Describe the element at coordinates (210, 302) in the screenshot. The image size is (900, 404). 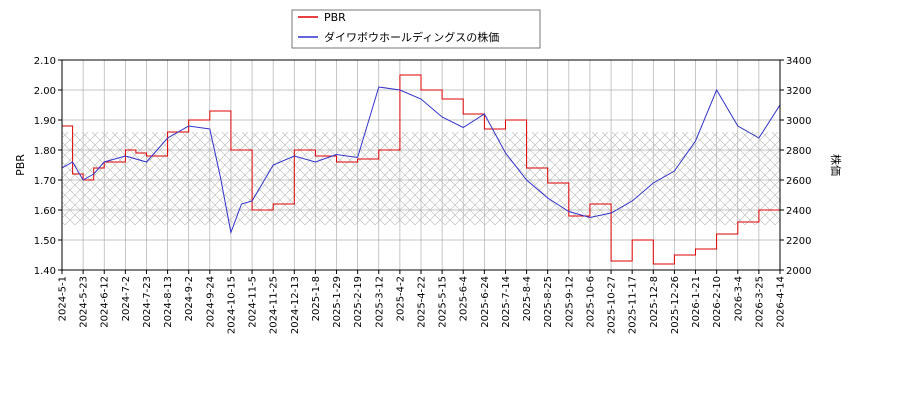
I see `x-tick-label: 2024-9-24` at that location.